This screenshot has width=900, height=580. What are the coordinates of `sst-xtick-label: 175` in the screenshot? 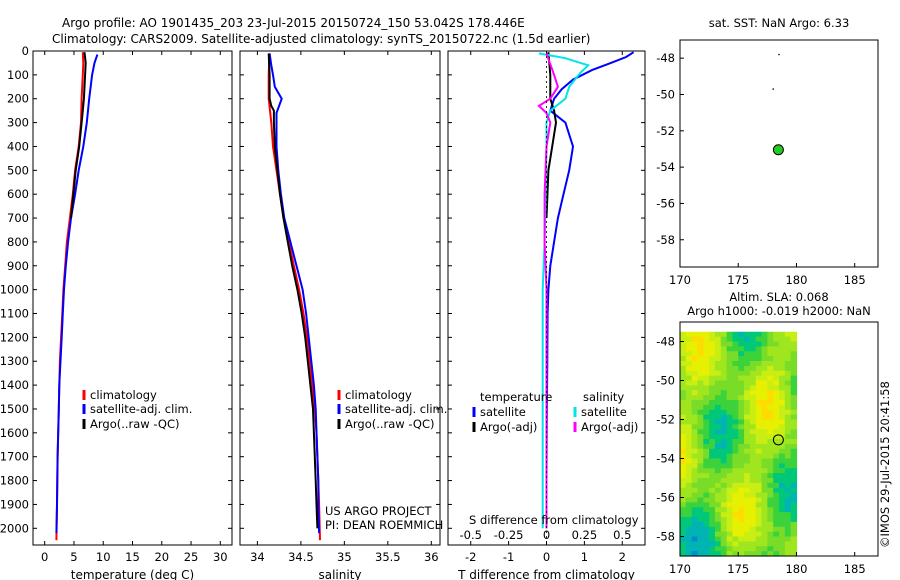 It's located at (738, 280).